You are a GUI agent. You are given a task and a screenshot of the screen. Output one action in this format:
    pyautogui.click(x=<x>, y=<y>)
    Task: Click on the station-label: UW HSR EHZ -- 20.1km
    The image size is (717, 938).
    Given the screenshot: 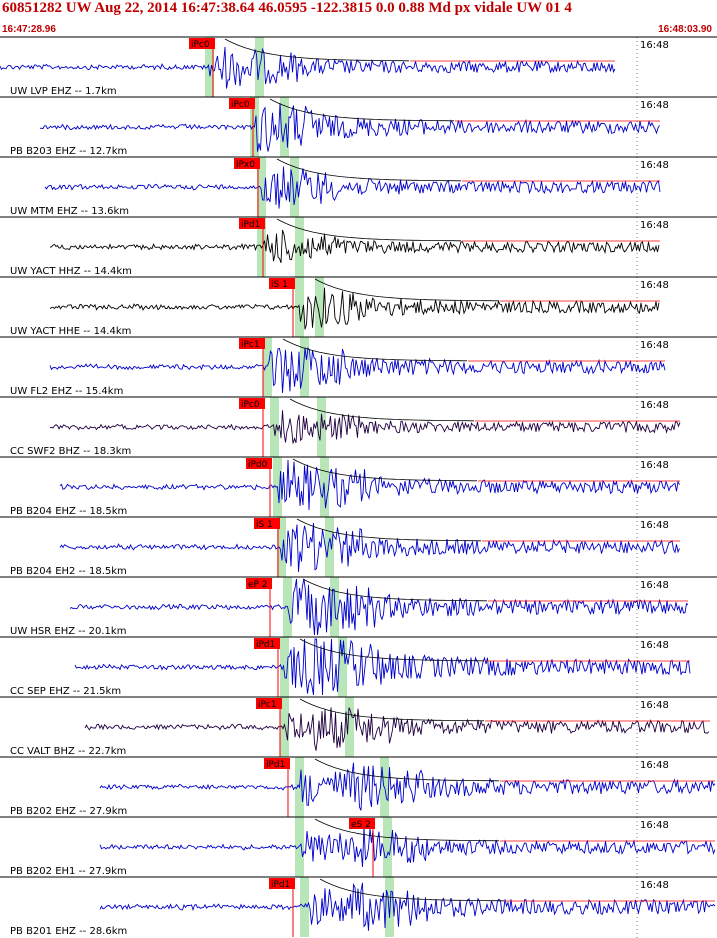 What is the action you would take?
    pyautogui.click(x=68, y=631)
    